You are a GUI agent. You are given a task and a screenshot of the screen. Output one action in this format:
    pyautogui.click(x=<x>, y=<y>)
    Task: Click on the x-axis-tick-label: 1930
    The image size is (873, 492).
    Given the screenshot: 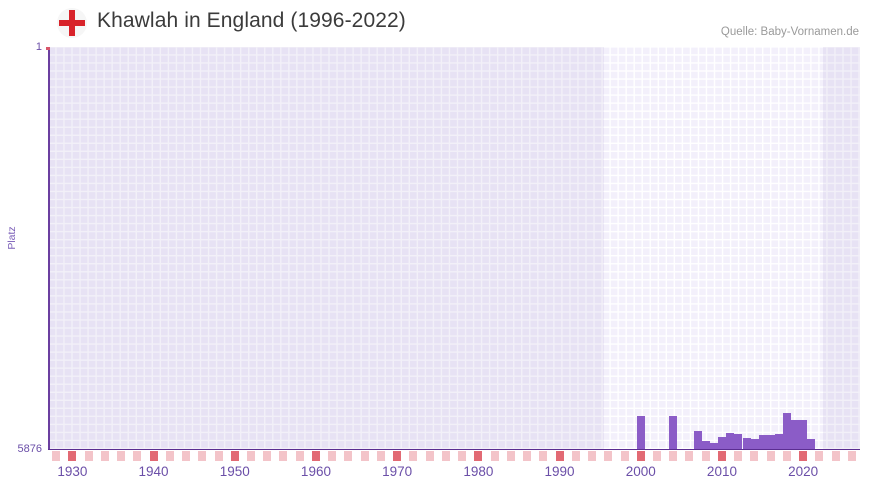 What is the action you would take?
    pyautogui.click(x=72, y=471)
    